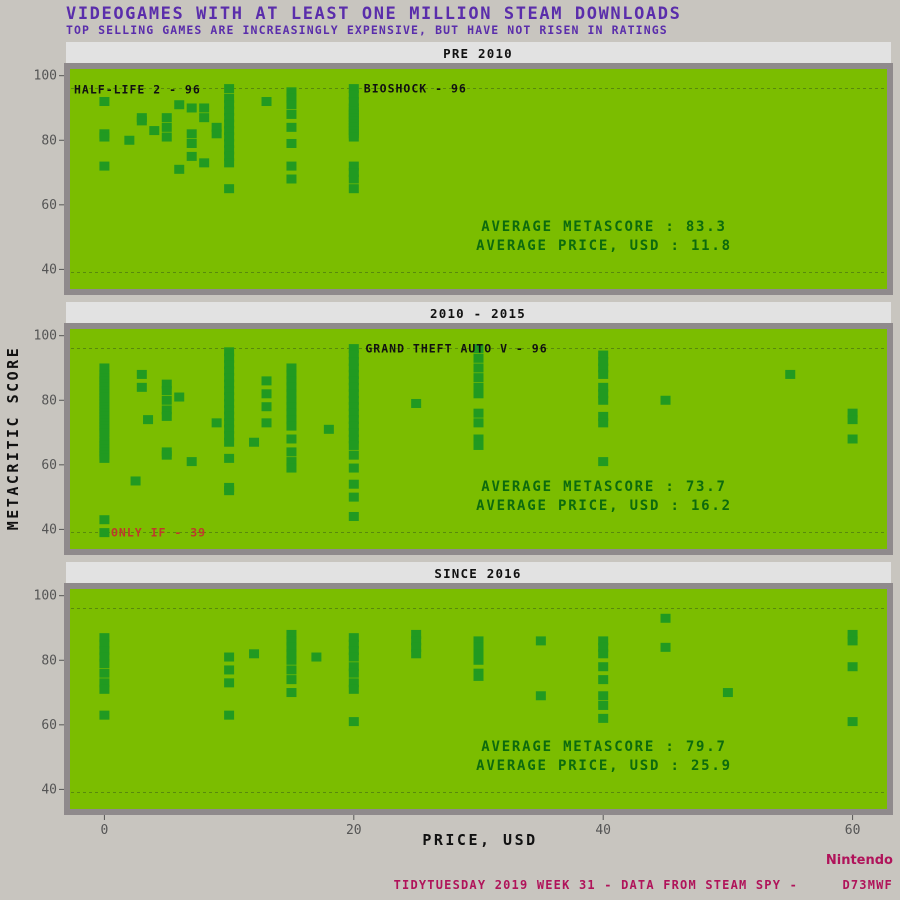 This screenshot has width=900, height=900. What do you see at coordinates (456, 349) in the screenshot?
I see `annotation-label: GRAND THEFT AUTO V - 96` at bounding box center [456, 349].